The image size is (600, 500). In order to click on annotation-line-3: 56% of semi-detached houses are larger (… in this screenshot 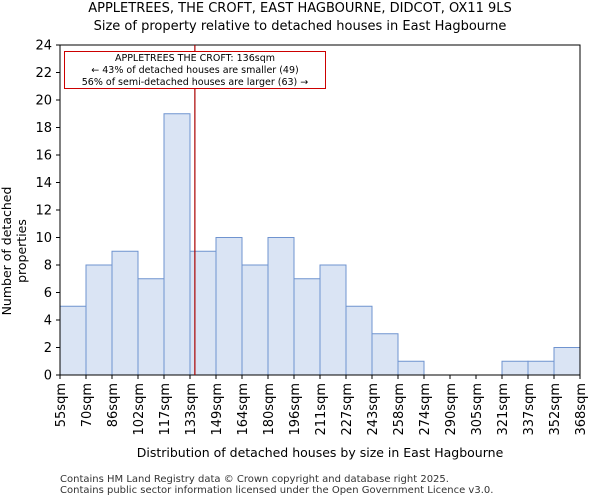, I will do `click(195, 82)`.